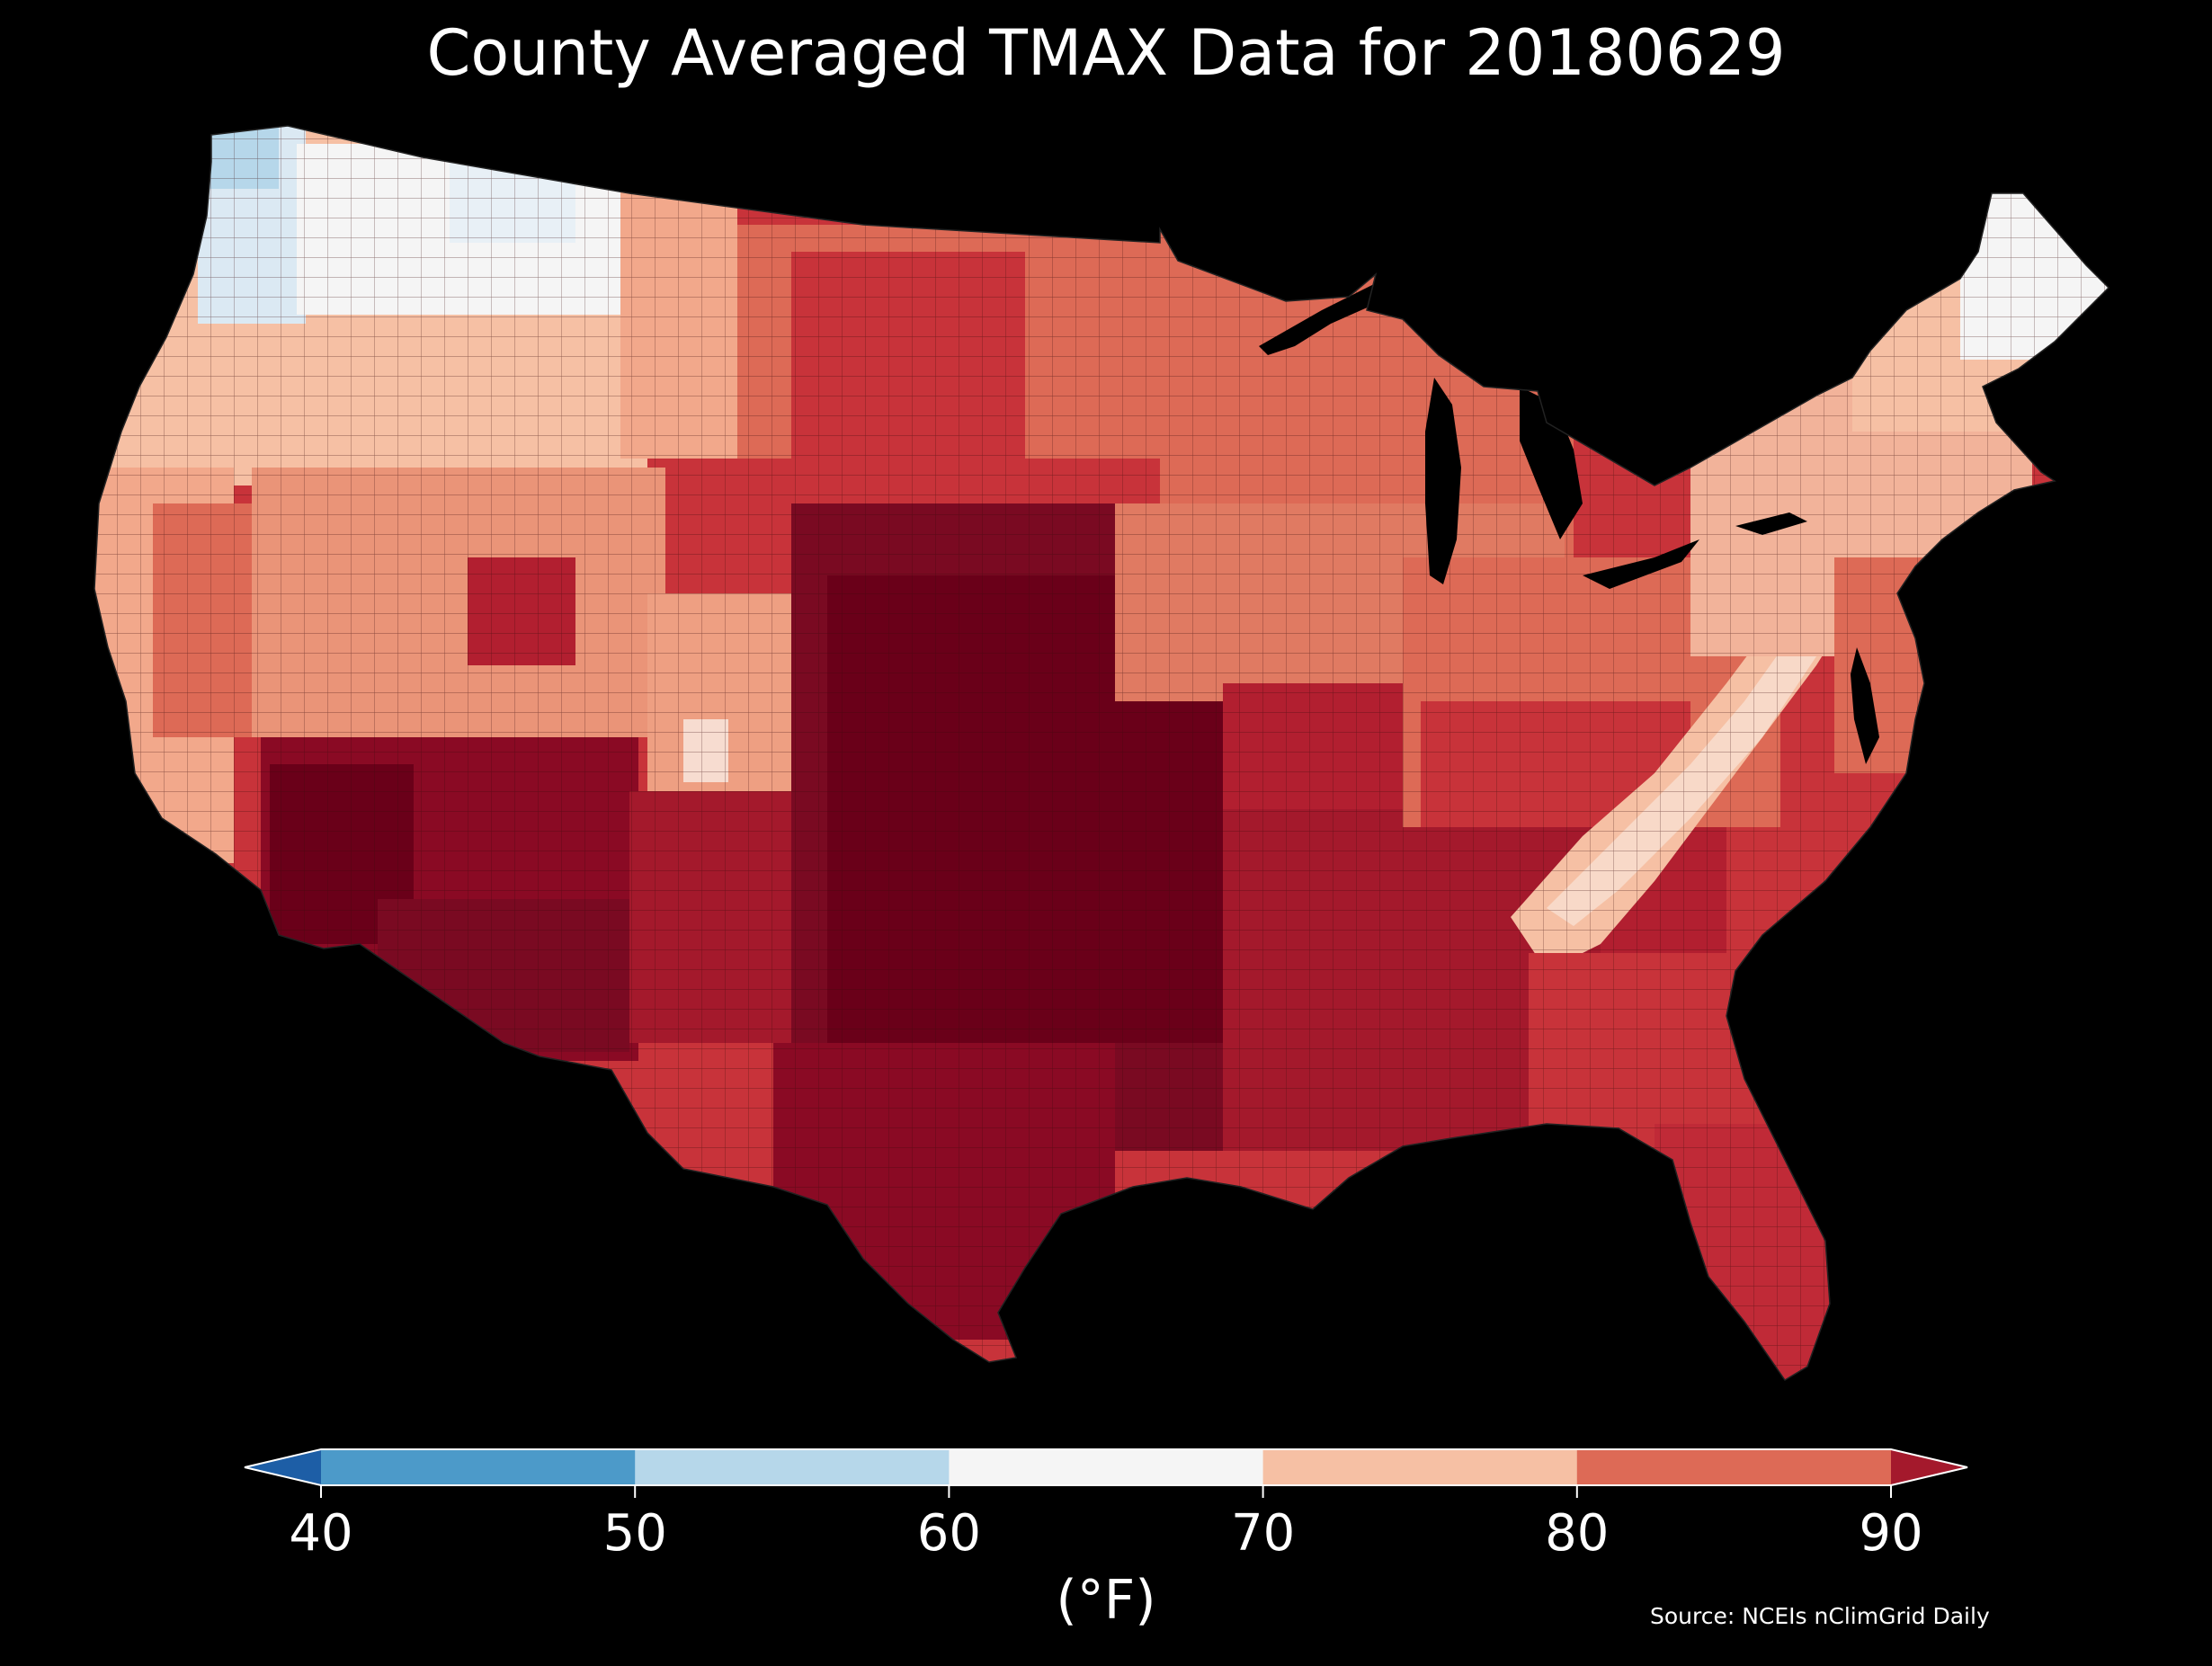 The width and height of the screenshot is (2212, 1666). Describe the element at coordinates (283, 1467) in the screenshot. I see `colorbar-extend-low` at that location.